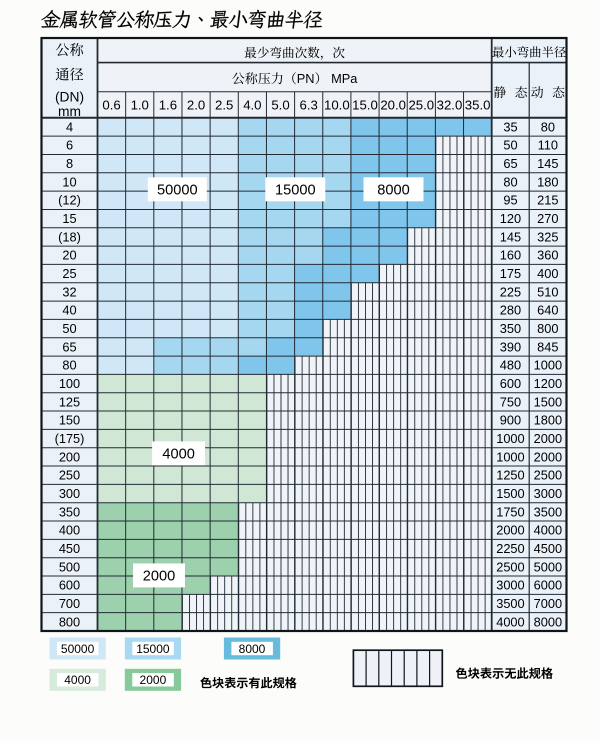 This screenshot has width=600, height=743. I want to click on svg-text: 5000, so click(548, 566).